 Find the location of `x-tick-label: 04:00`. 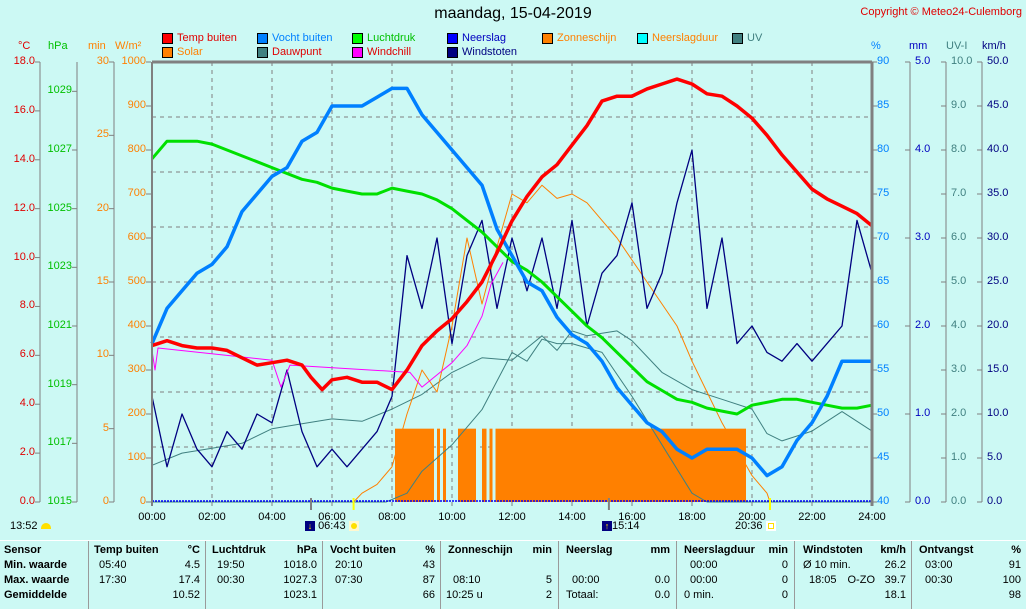

x-tick-label: 04:00 is located at coordinates (272, 517).